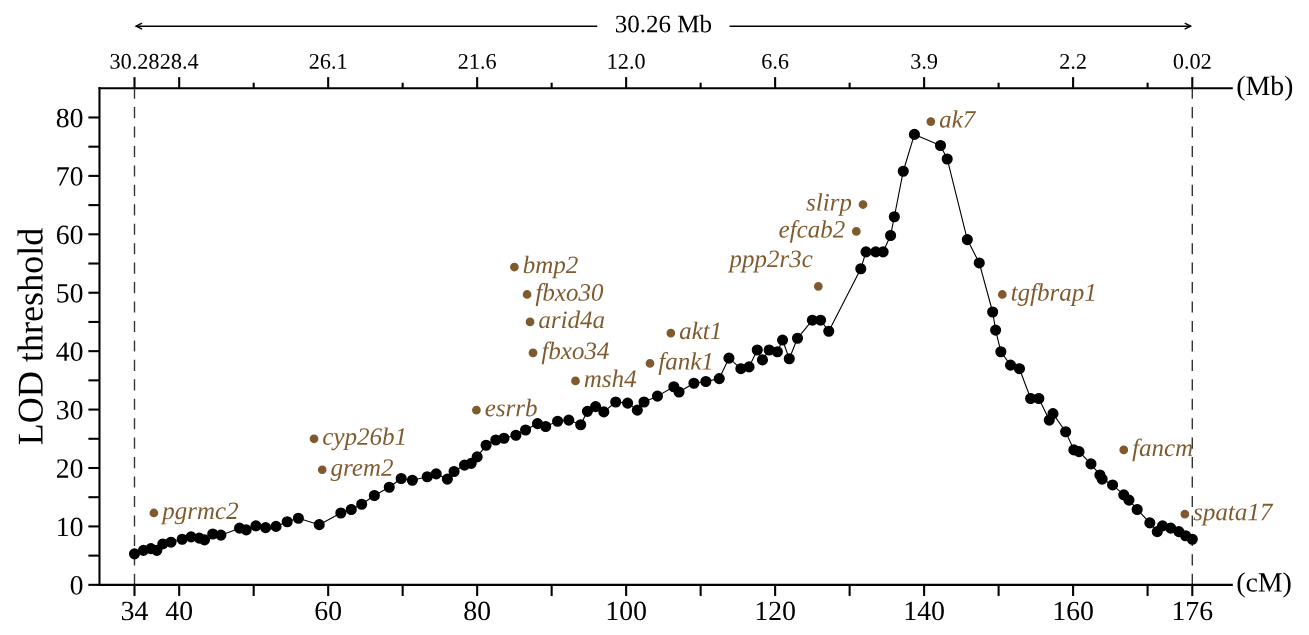  What do you see at coordinates (829, 204) in the screenshot?
I see `annotation: slirp` at bounding box center [829, 204].